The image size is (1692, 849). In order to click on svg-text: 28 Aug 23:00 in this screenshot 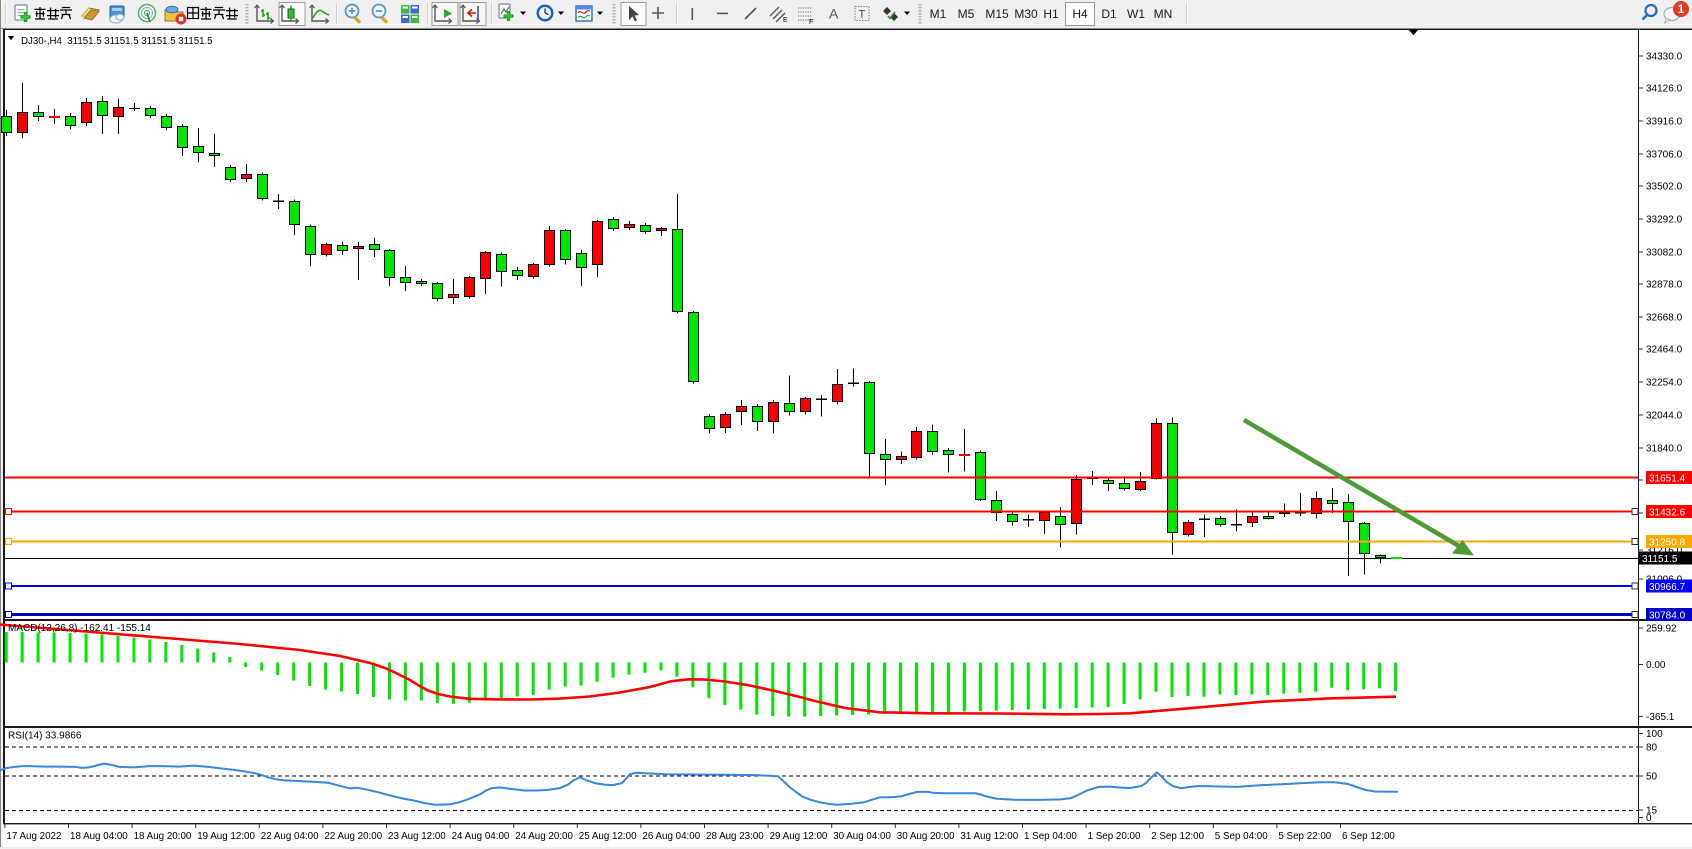, I will do `click(735, 836)`.